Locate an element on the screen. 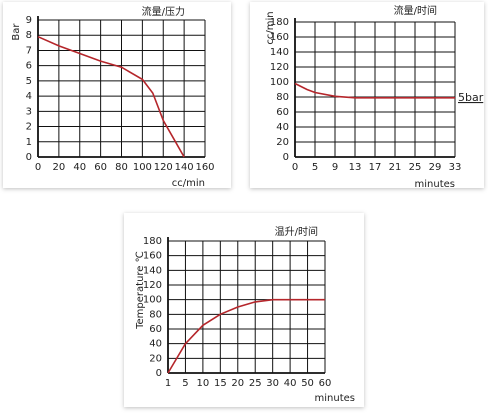  y-tick-label: 8 is located at coordinates (29, 35).